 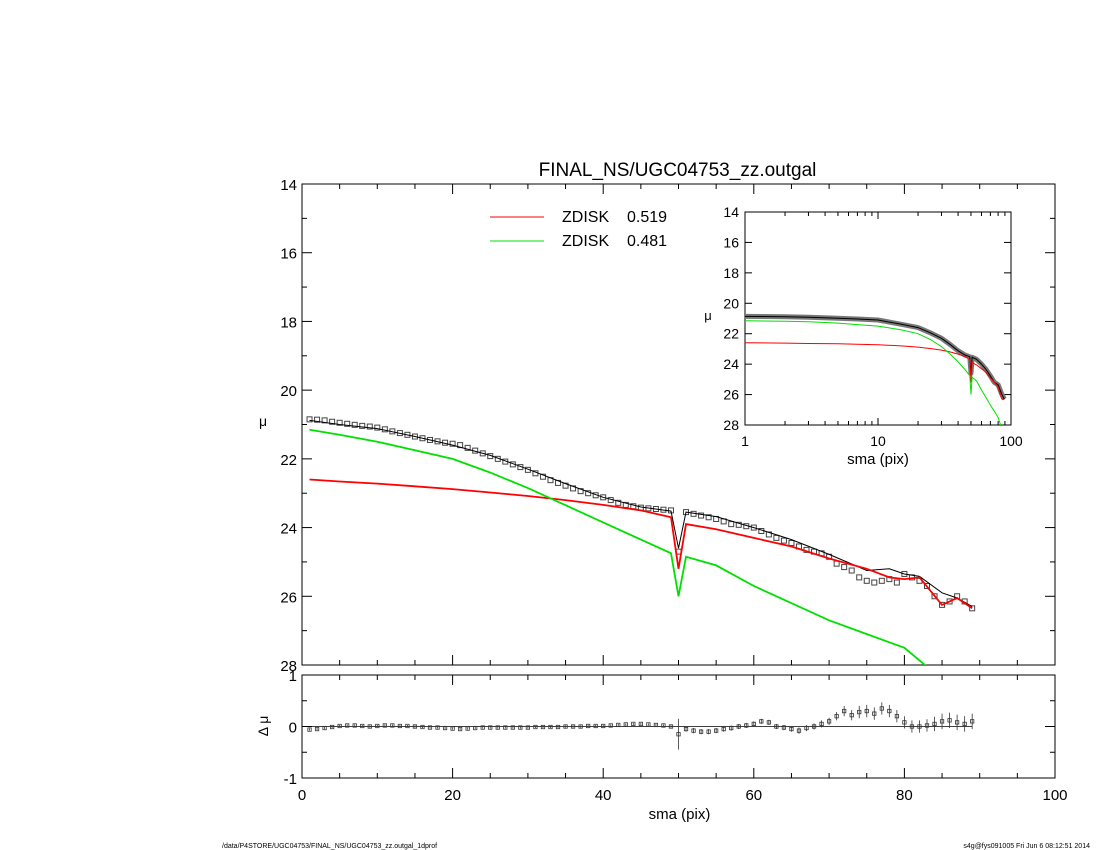 What do you see at coordinates (641, 513) in the screenshot?
I see `model-line` at bounding box center [641, 513].